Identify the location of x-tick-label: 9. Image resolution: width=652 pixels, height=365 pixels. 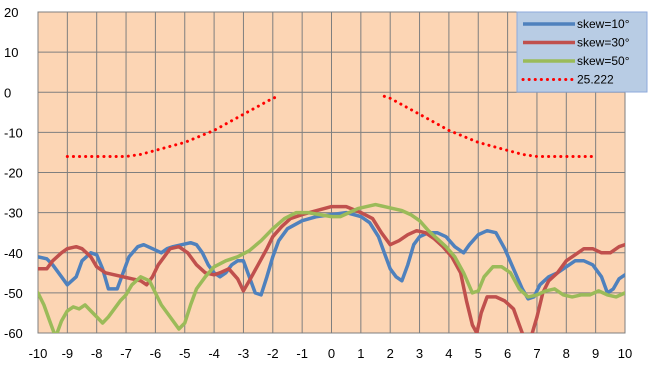
(595, 353).